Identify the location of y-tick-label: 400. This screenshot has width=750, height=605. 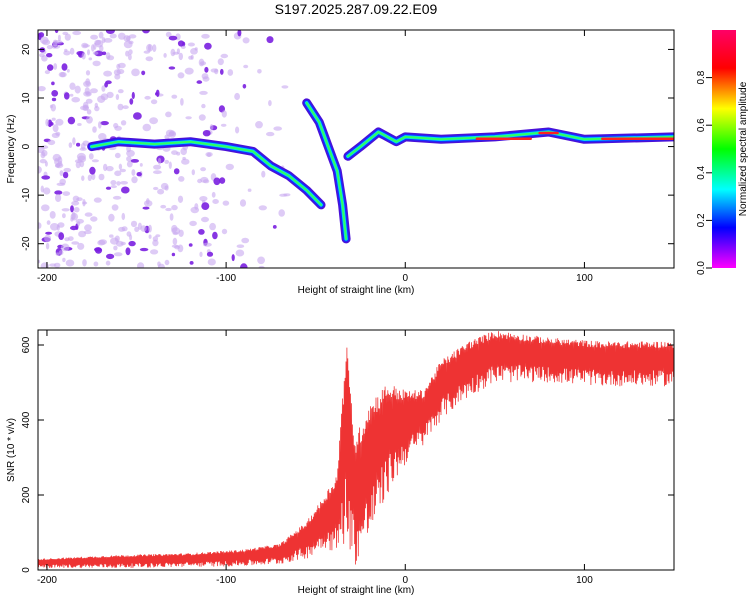
(26, 419).